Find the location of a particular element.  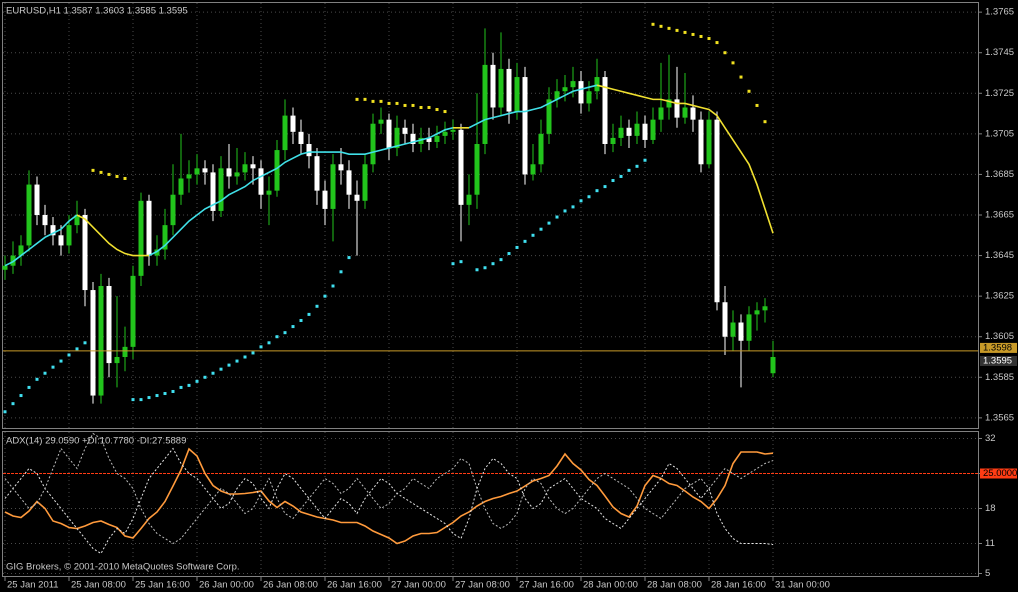

x-tick-label: 31 Jan 00:00 is located at coordinates (802, 585).